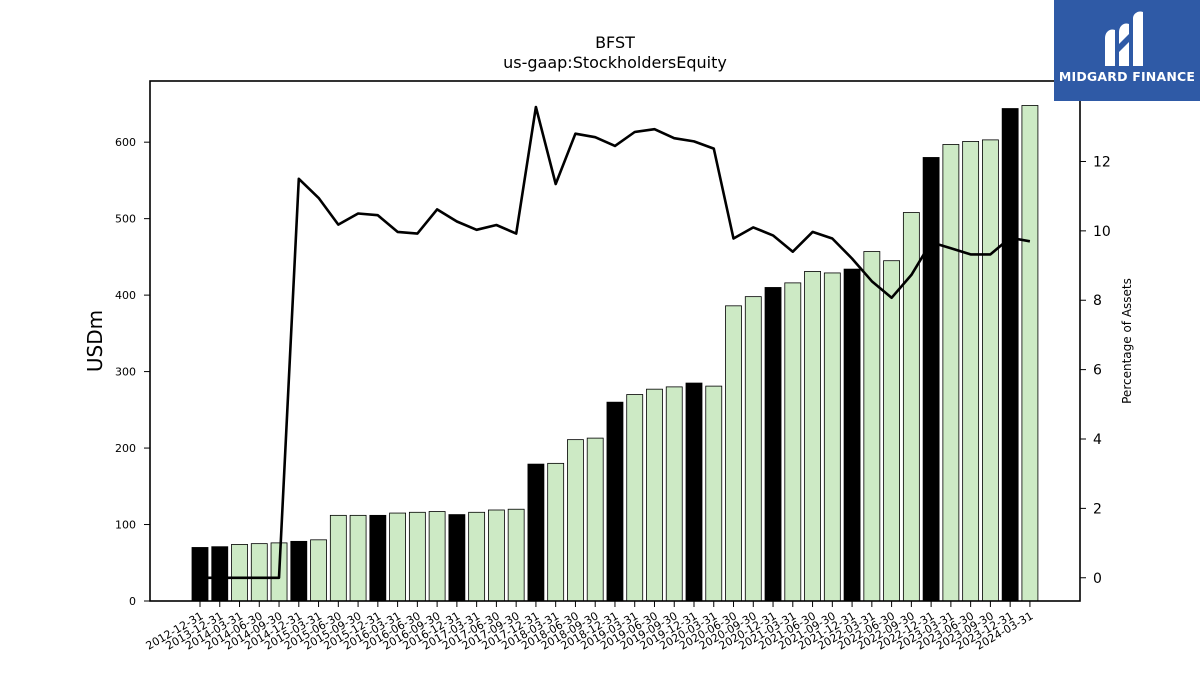  What do you see at coordinates (95, 341) in the screenshot?
I see `y-axis-label: USDm` at bounding box center [95, 341].